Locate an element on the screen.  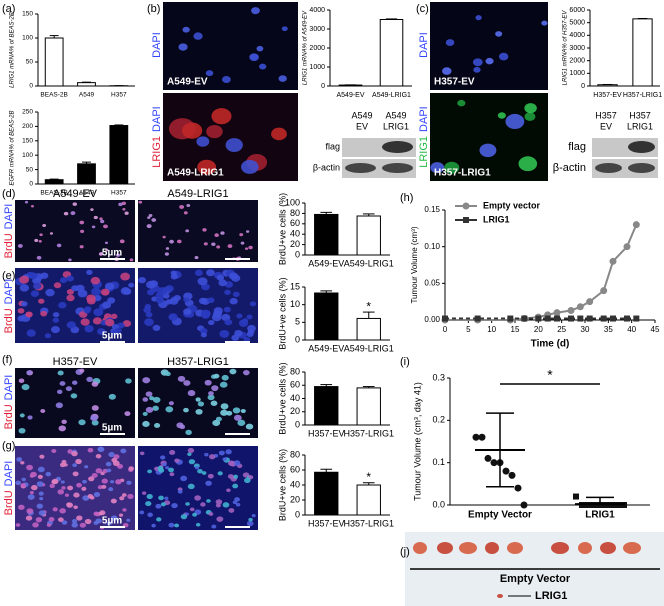
panel-letter: (a) is located at coordinates (8, 9).